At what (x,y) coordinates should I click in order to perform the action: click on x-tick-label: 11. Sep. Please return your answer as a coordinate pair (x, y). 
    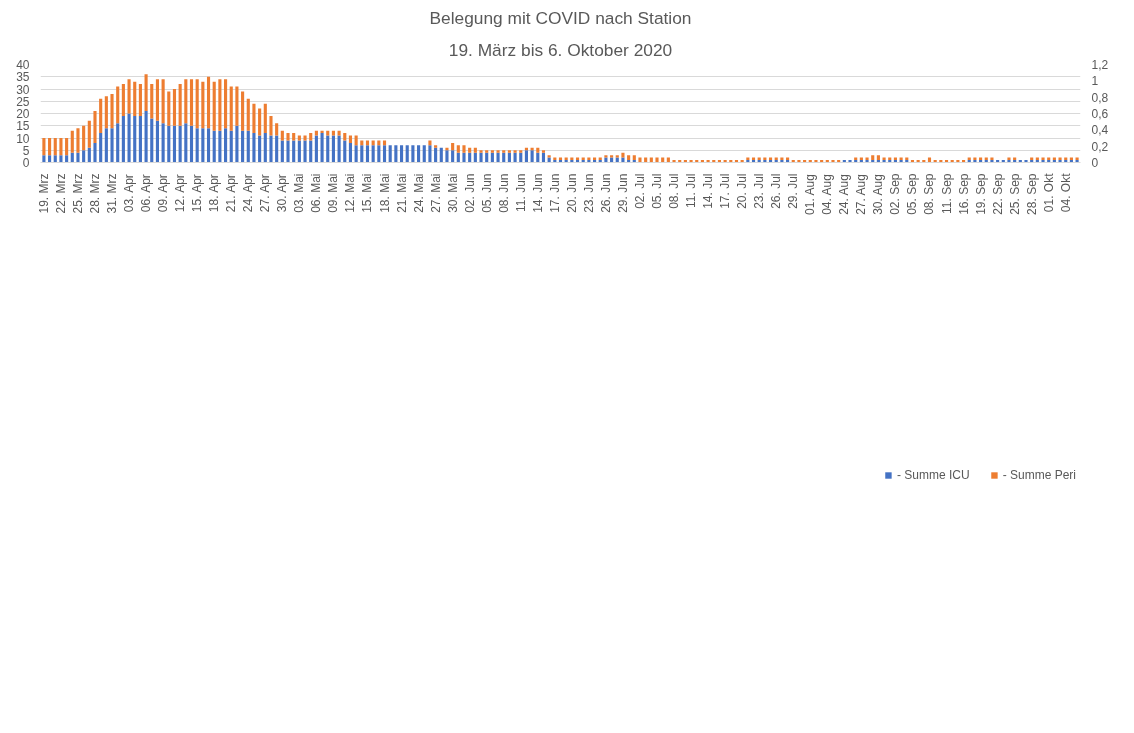
    Looking at the image, I should click on (946, 193).